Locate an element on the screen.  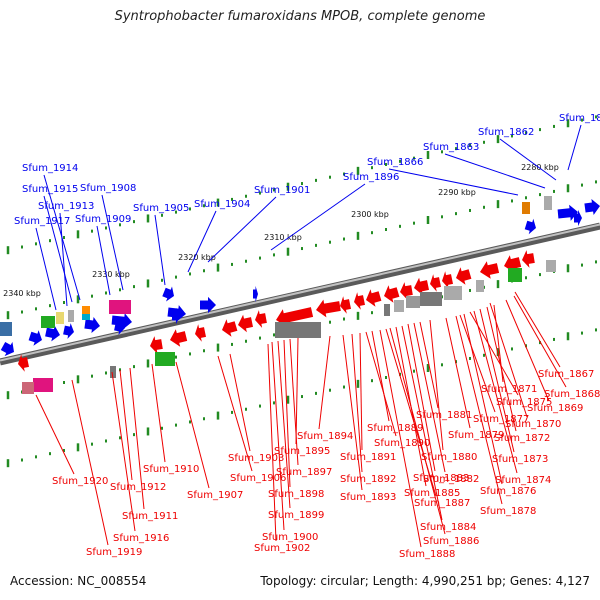
kbp-label: 2340 kbp is located at coordinates (22, 293).